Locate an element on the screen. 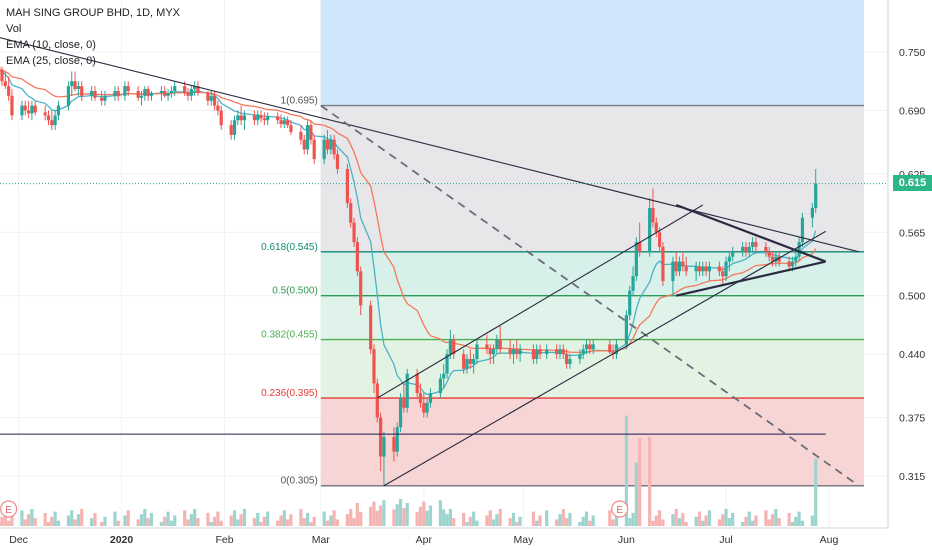 This screenshot has width=932, height=550. last-price-badge: 0.615 is located at coordinates (912, 183).